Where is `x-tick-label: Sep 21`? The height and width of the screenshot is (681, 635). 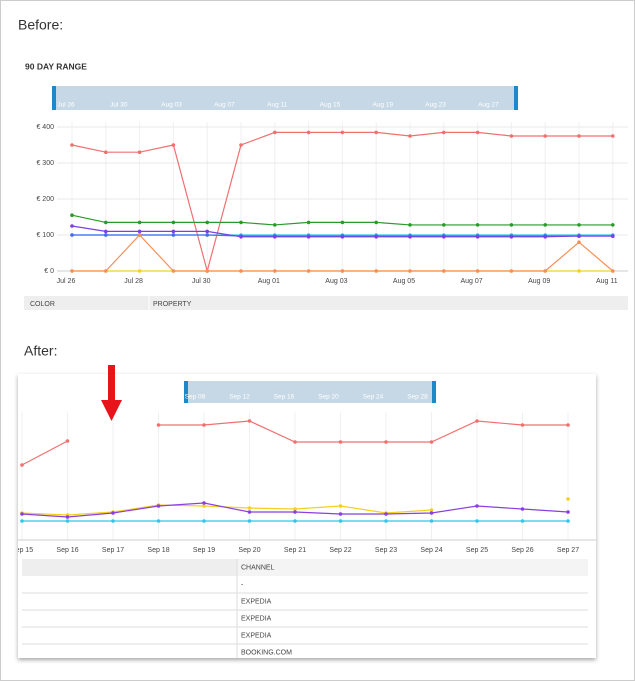 x-tick-label: Sep 21 is located at coordinates (295, 550).